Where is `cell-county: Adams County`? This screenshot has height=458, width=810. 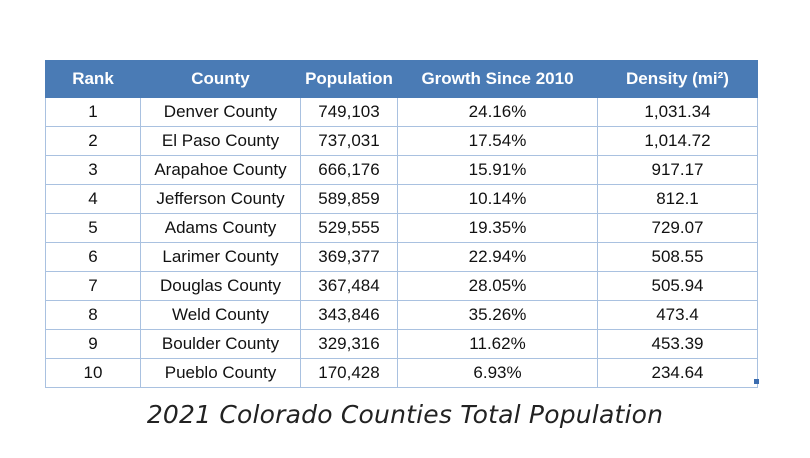
cell-county: Adams County is located at coordinates (220, 228).